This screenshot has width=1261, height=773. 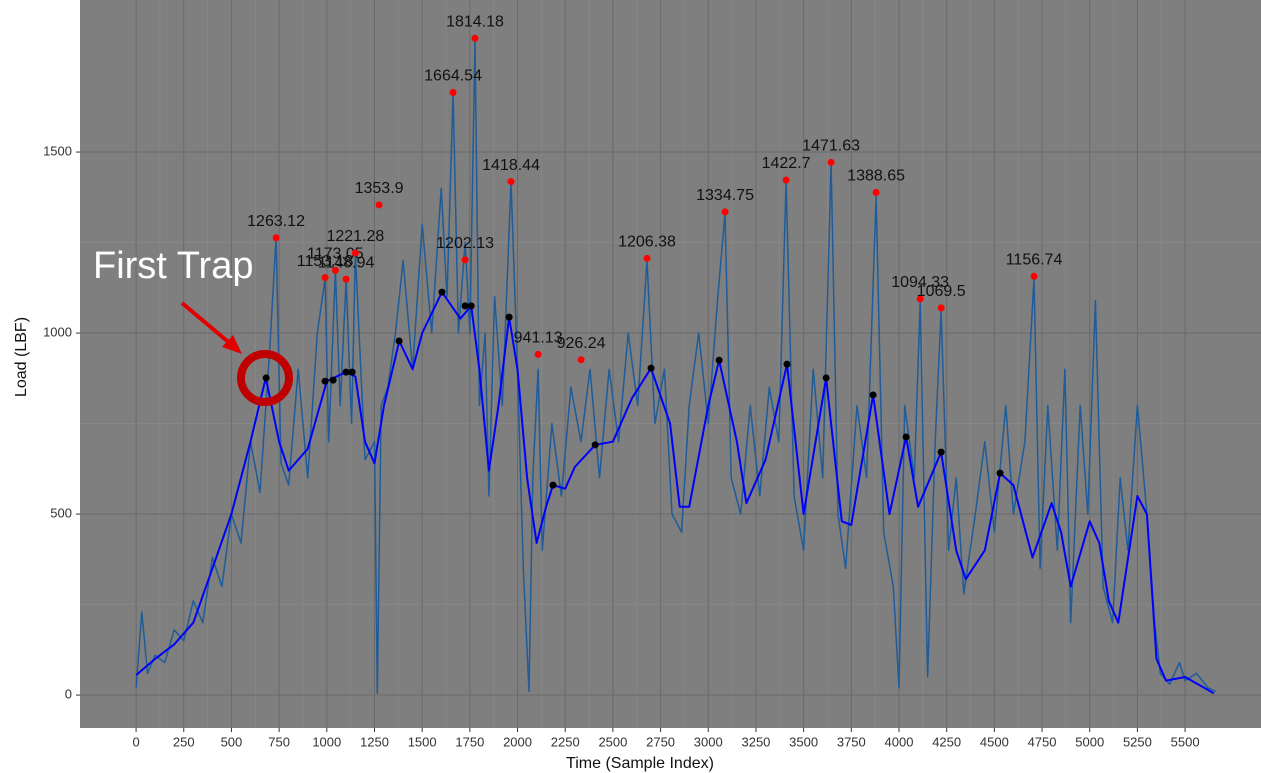 What do you see at coordinates (517, 741) in the screenshot?
I see `x-tick-label: 2000` at bounding box center [517, 741].